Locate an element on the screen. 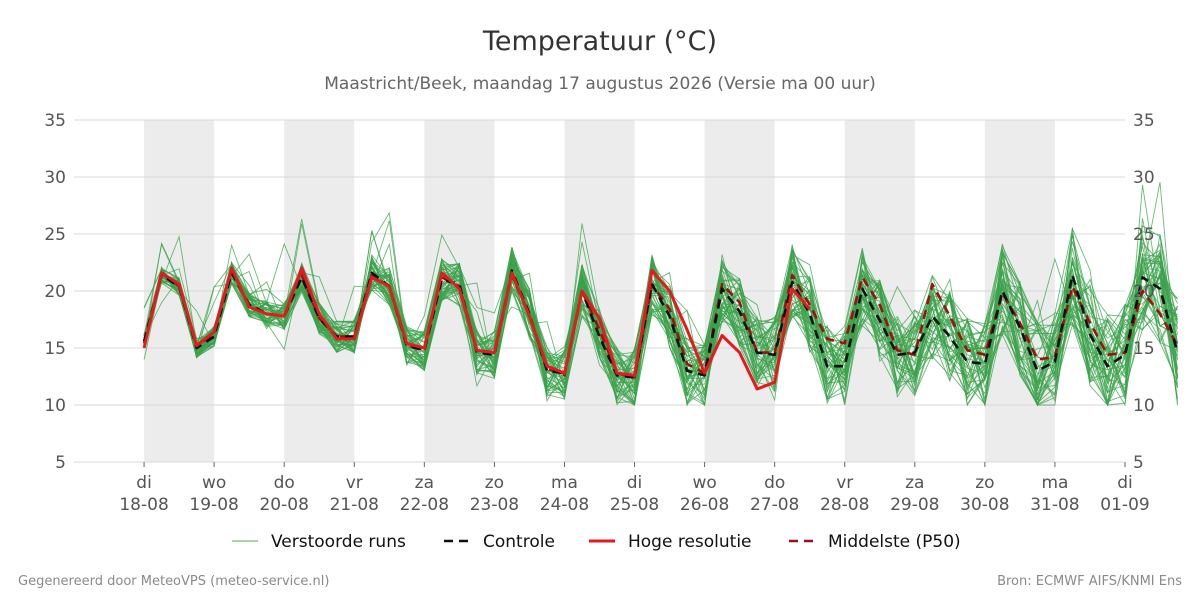 This screenshot has width=1200, height=600. x-tick-date-label: 01-09 is located at coordinates (1124, 505).